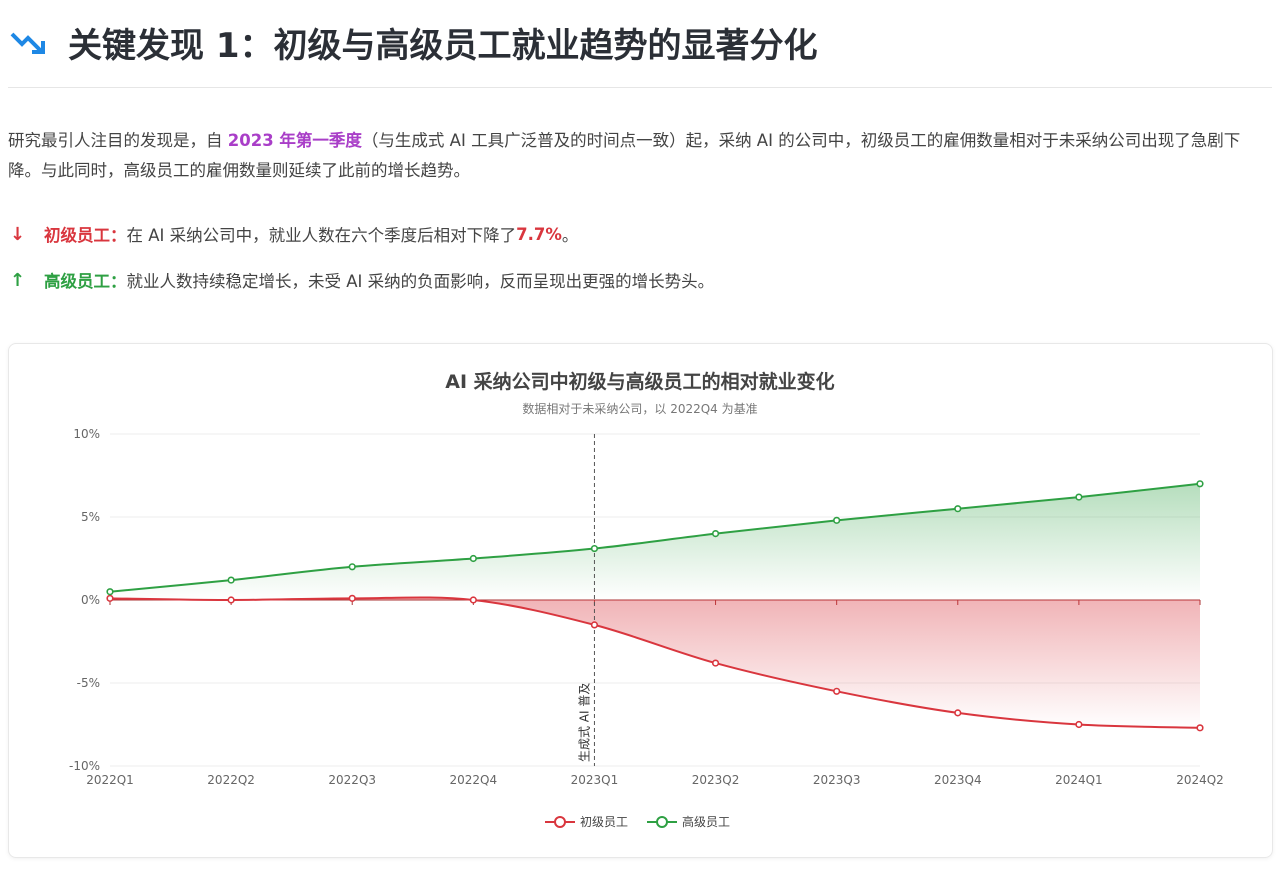  I want to click on x-tick-label: 2024Q1, so click(1079, 780).